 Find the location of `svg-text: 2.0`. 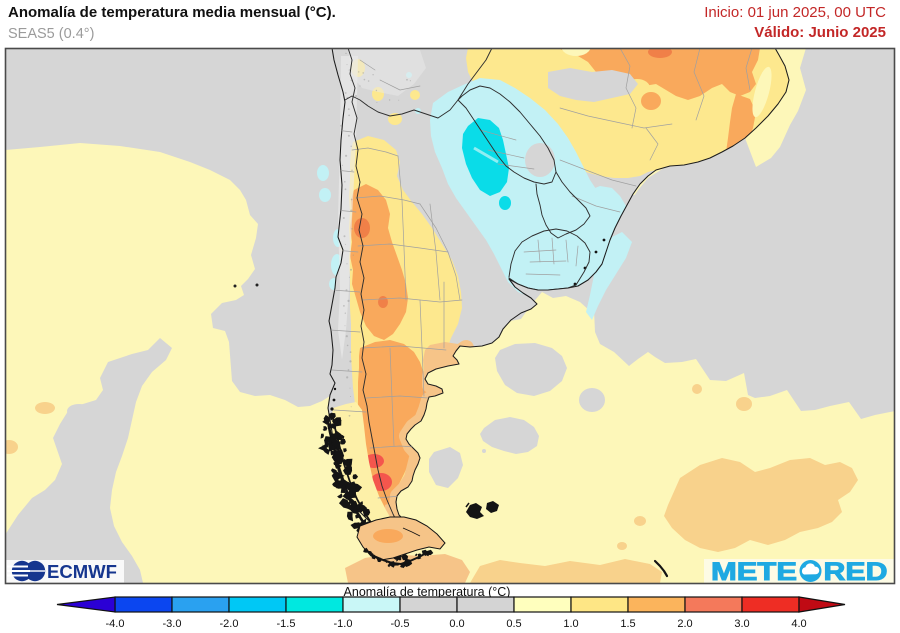

svg-text: 2.0 is located at coordinates (684, 624).